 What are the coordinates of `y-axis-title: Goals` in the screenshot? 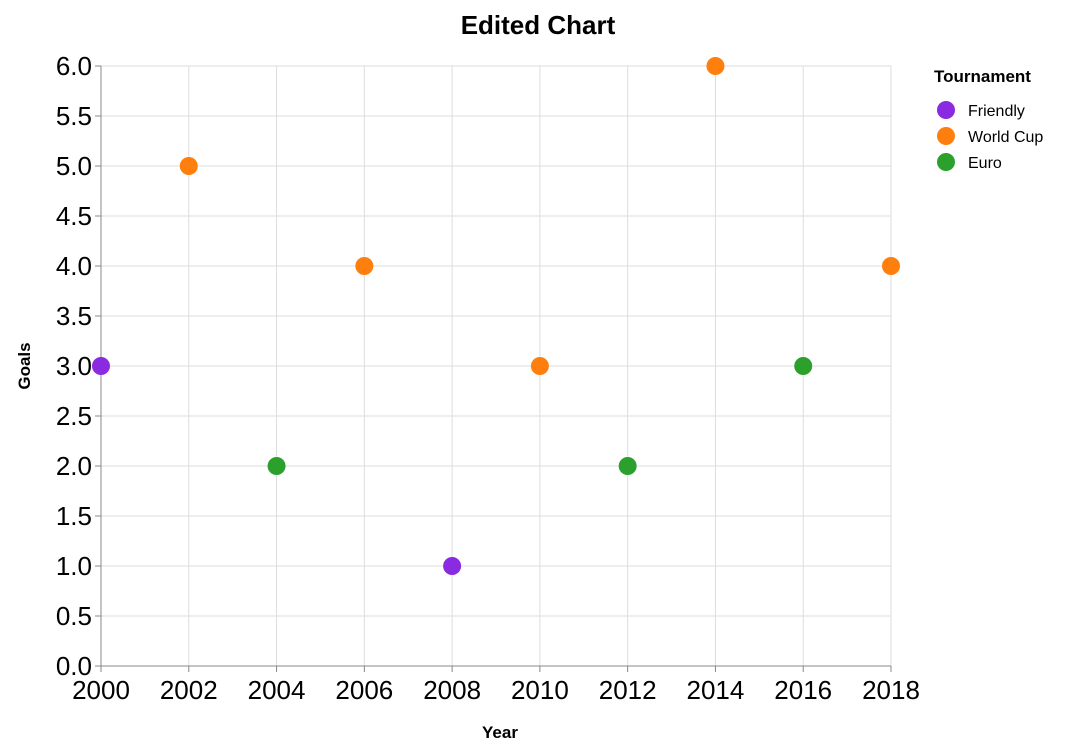 It's located at (24, 365).